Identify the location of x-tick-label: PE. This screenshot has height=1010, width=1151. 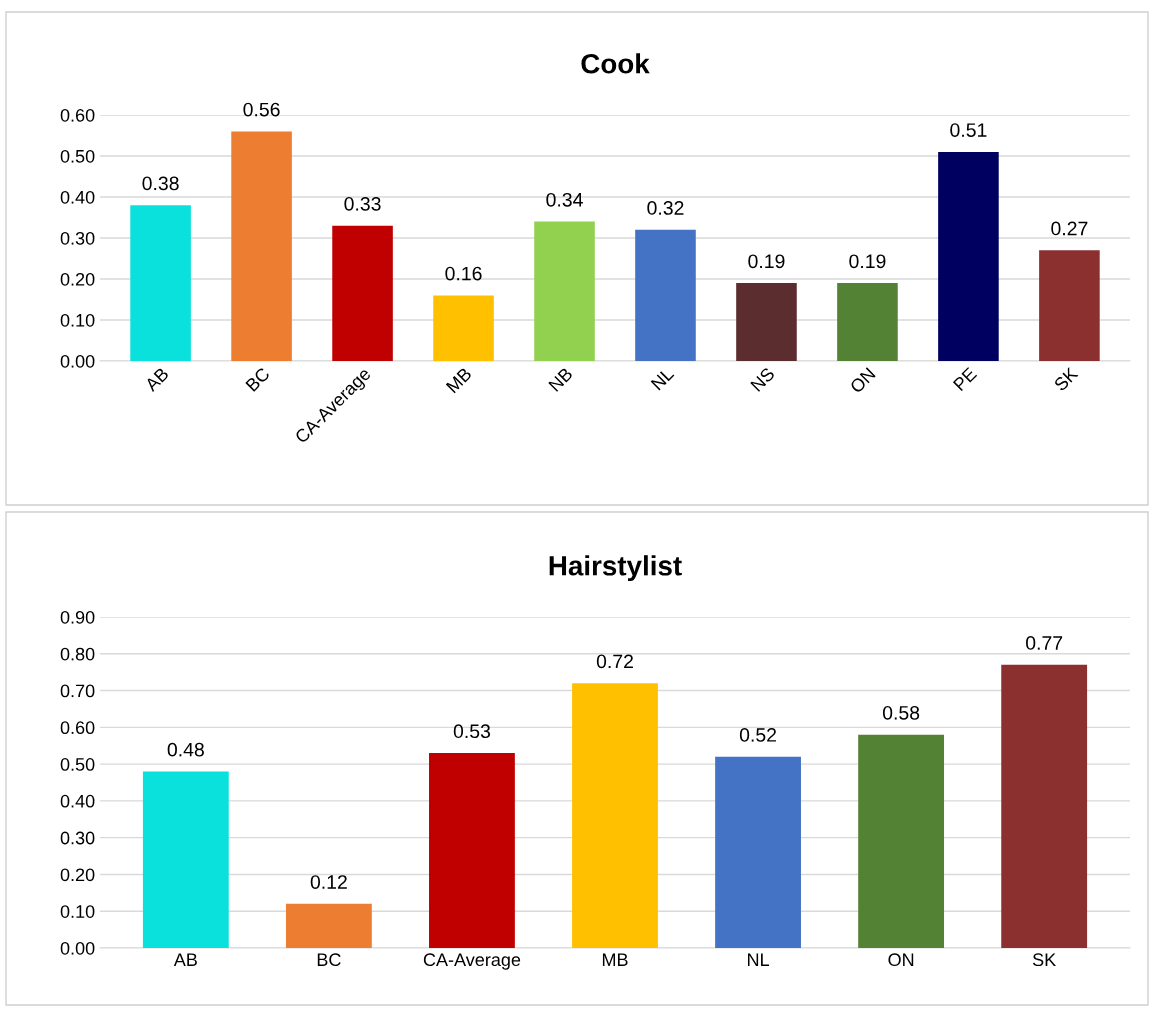
(965, 379).